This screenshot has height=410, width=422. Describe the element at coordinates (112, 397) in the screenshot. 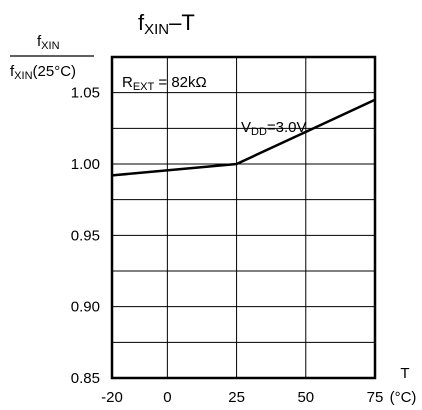

I see `x-tick-label: -20` at that location.